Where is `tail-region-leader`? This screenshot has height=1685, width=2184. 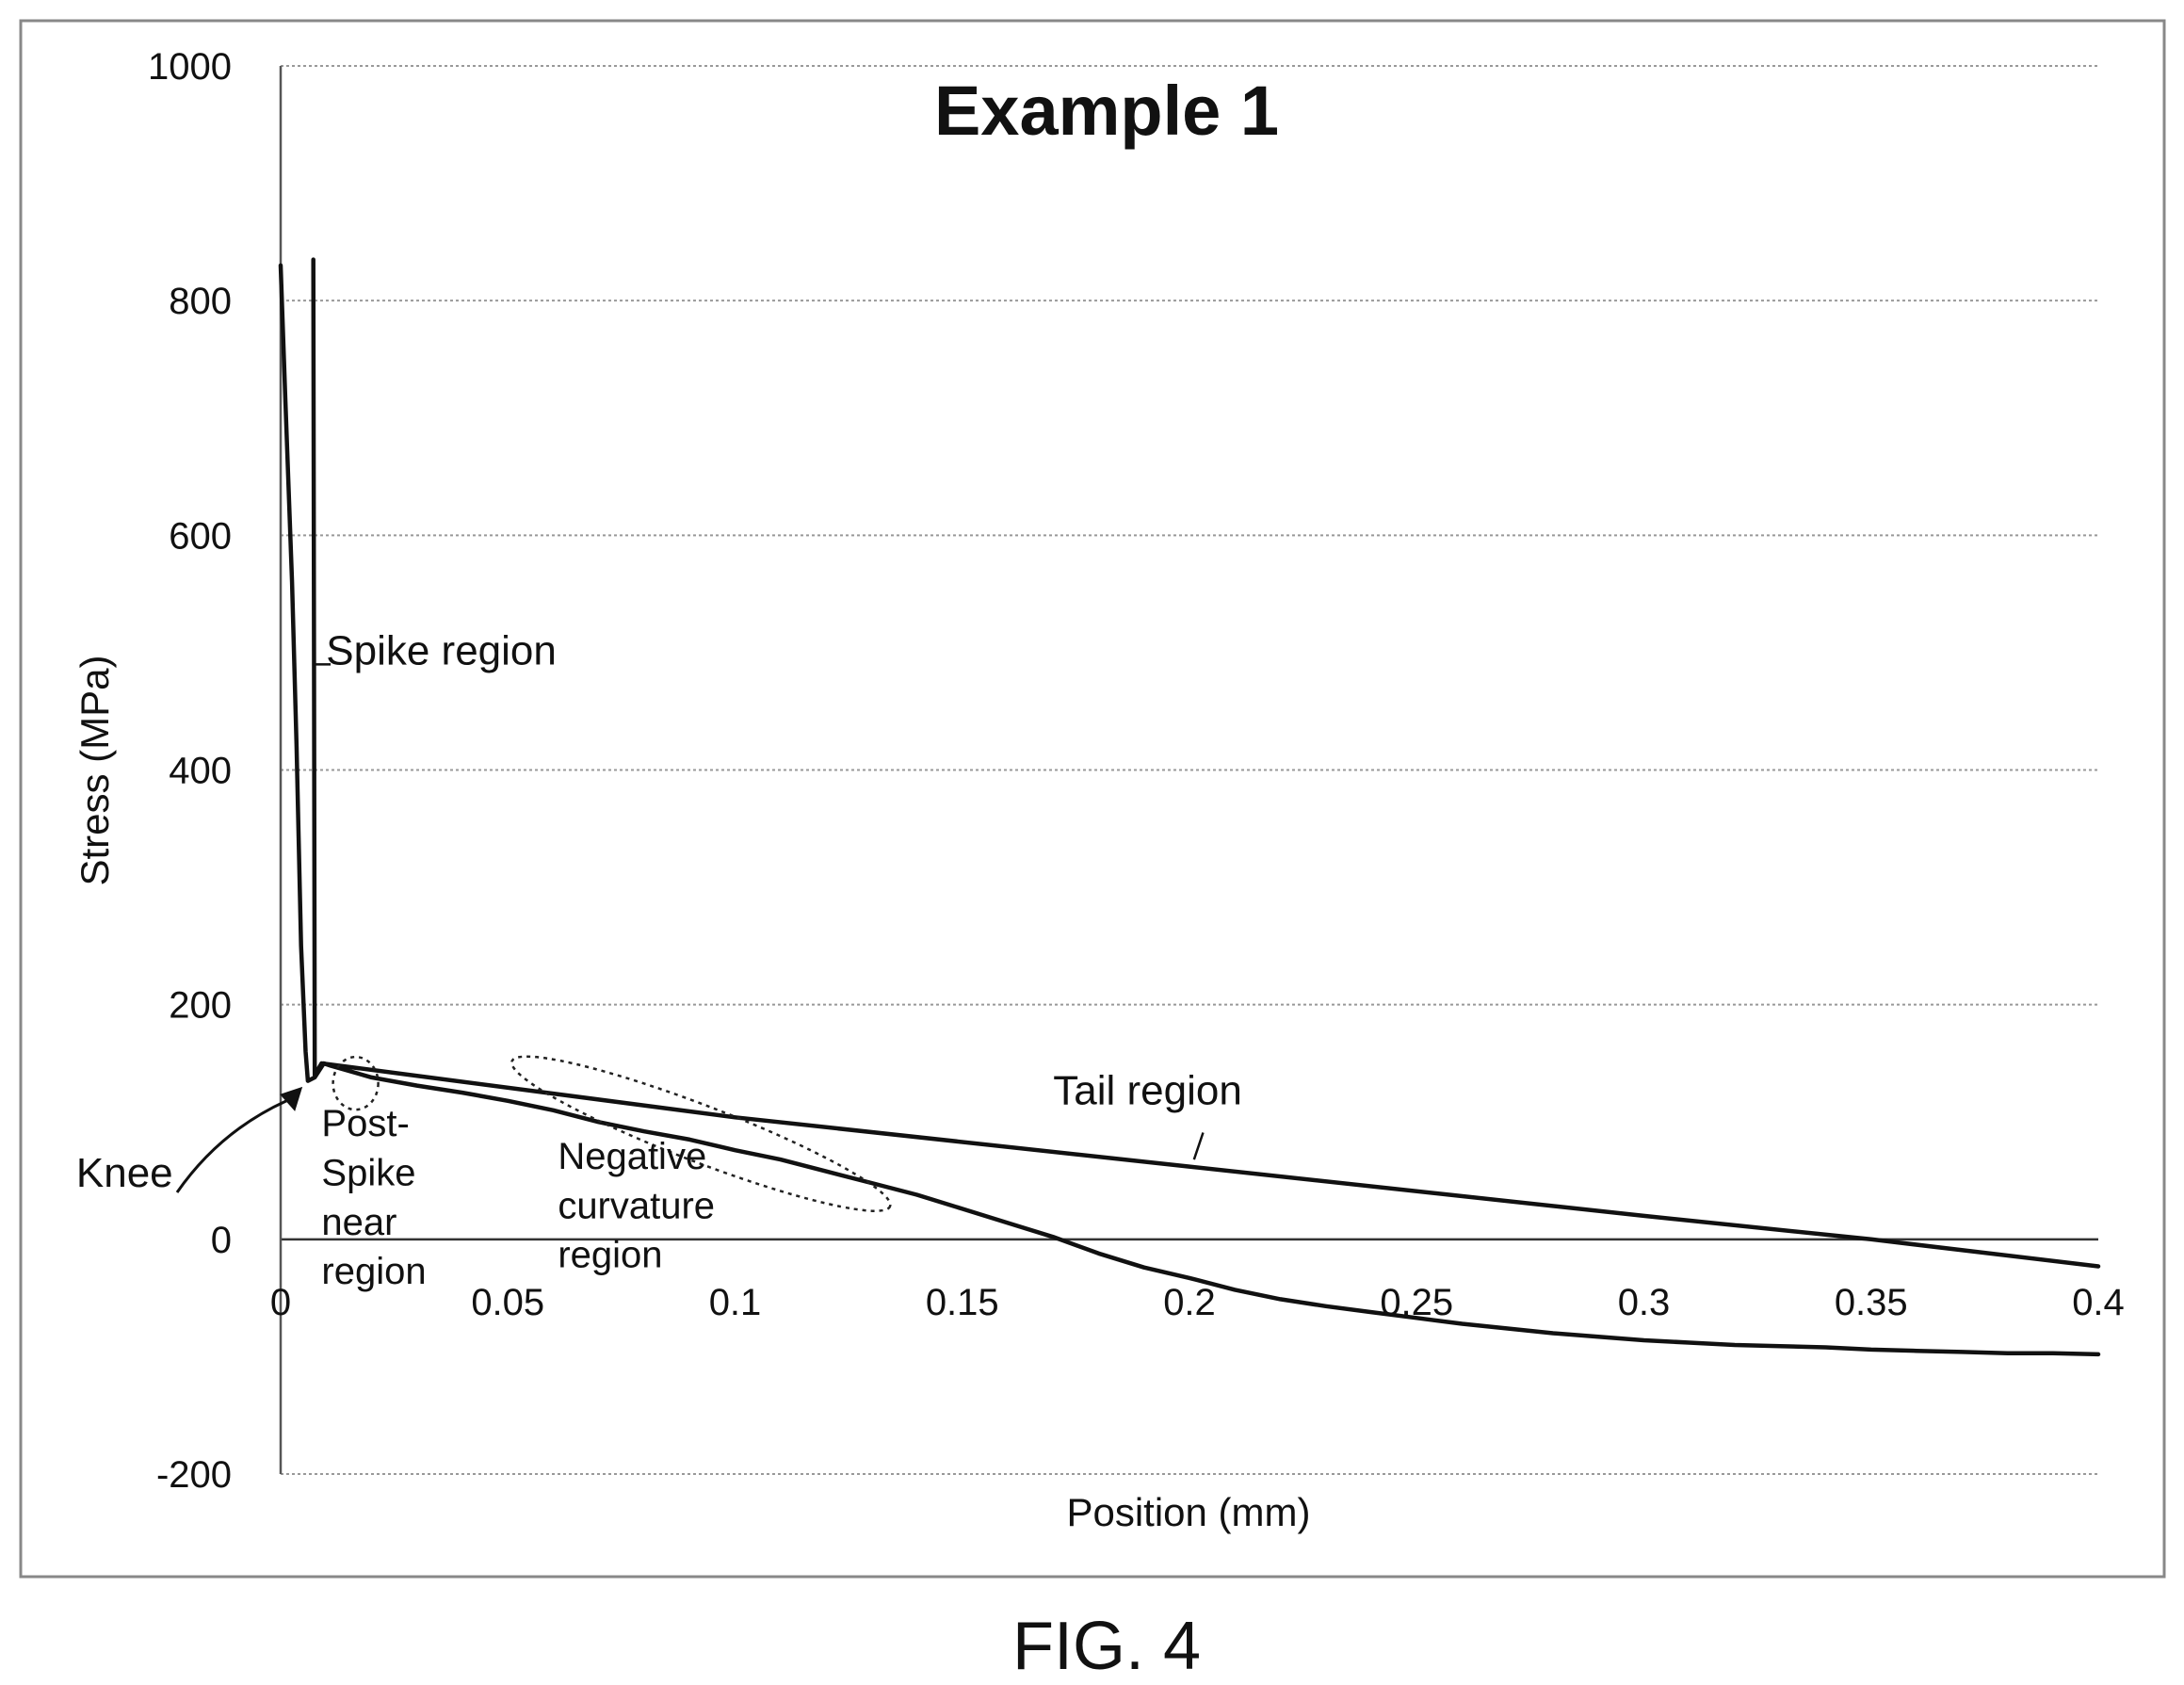
tail-region-leader is located at coordinates (1198, 1146).